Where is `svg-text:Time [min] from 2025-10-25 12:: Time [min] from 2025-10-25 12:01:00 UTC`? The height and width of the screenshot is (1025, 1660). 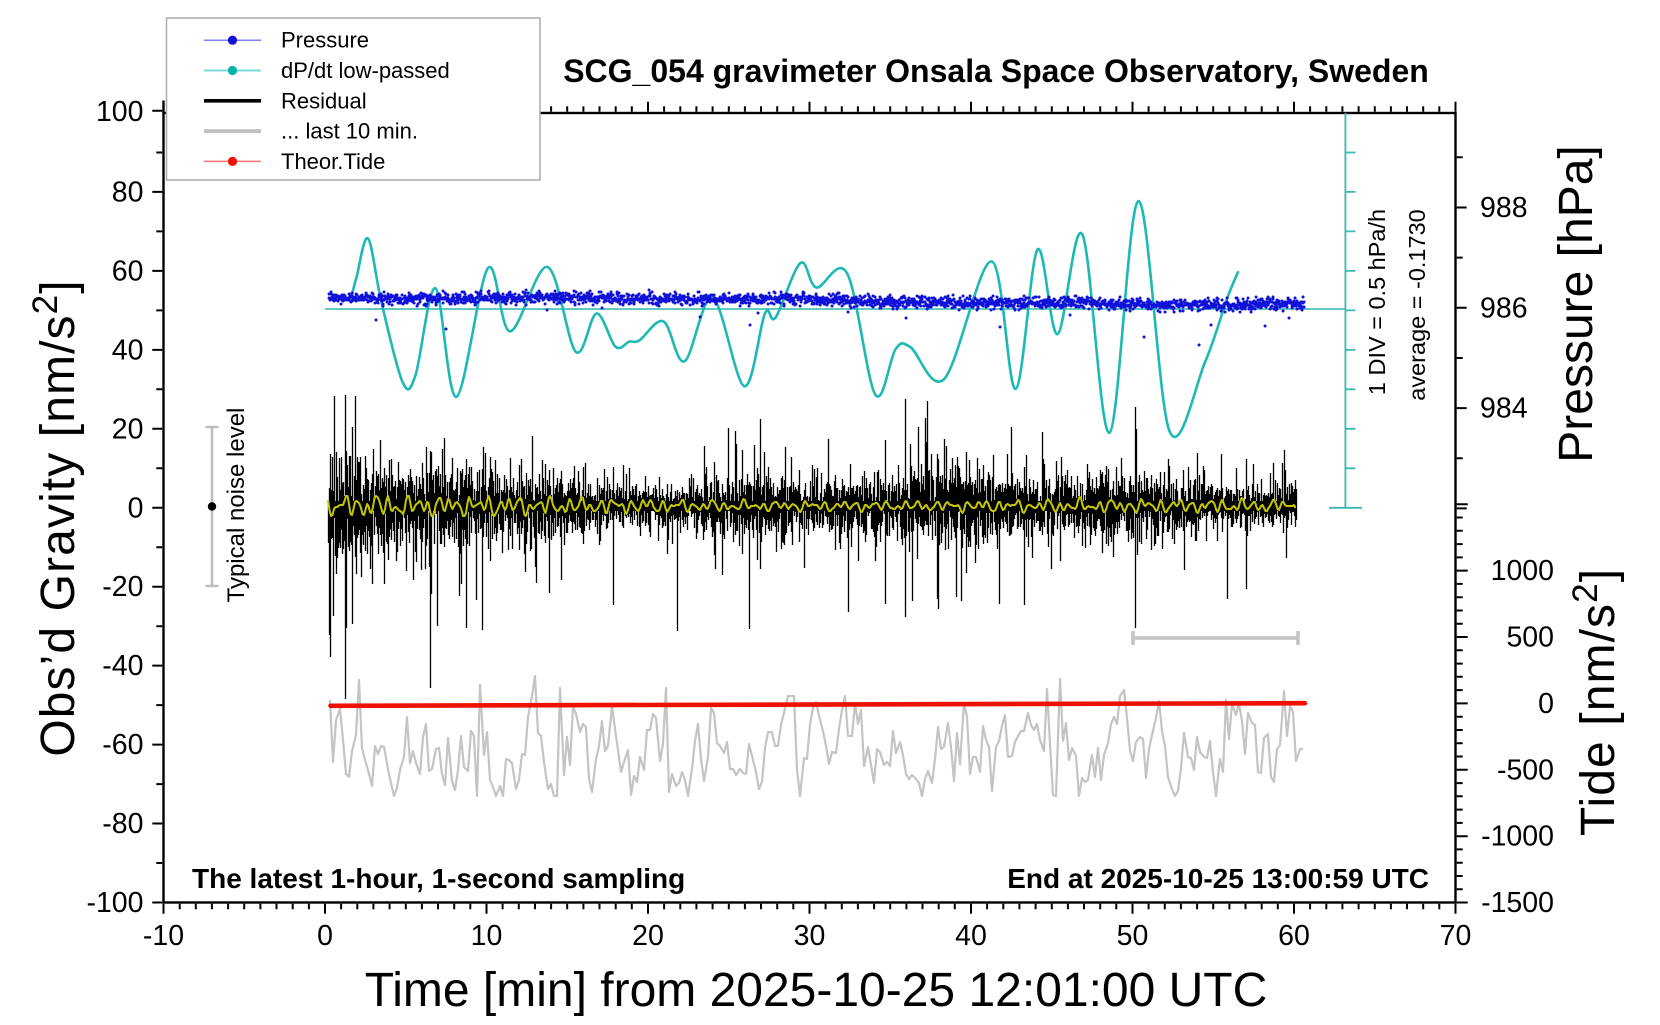 svg-text:Time [min] from 2025-10-25 12:: Time [min] from 2025-10-25 12:01:00 UTC is located at coordinates (816, 990).